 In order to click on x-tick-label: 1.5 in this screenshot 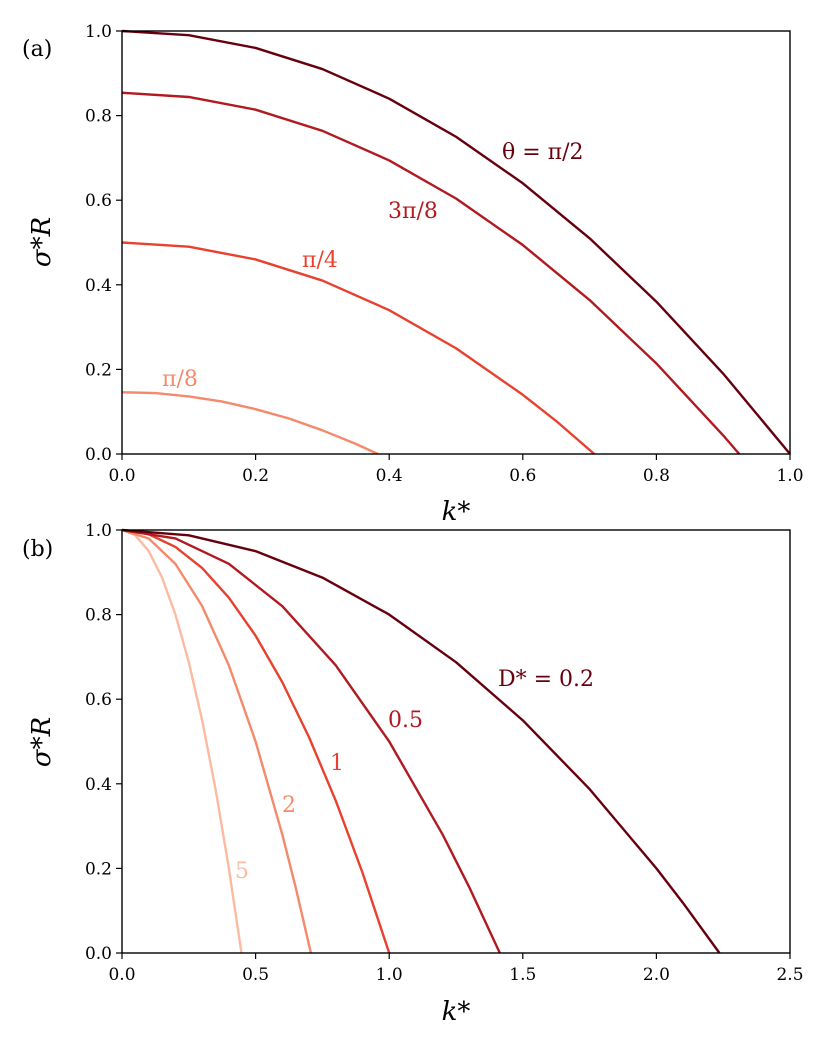, I will do `click(522, 975)`.